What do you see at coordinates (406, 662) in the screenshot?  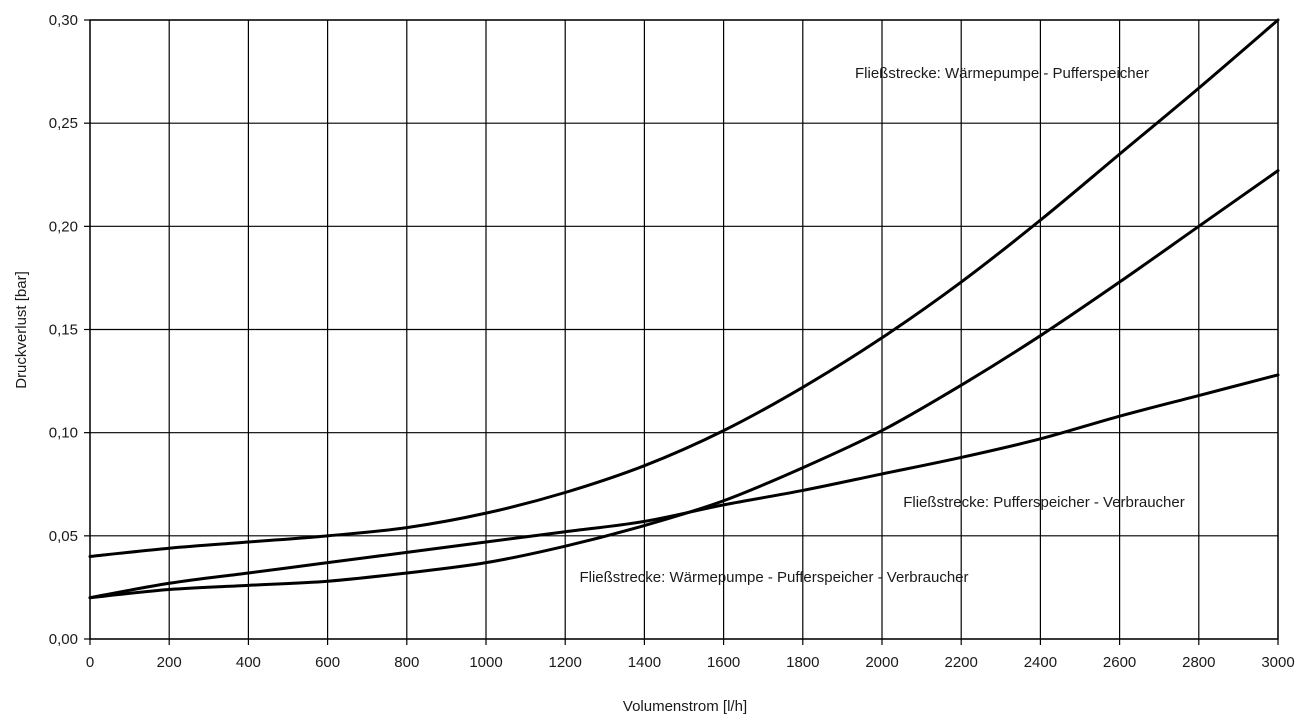 I see `x-tick-label: 800` at bounding box center [406, 662].